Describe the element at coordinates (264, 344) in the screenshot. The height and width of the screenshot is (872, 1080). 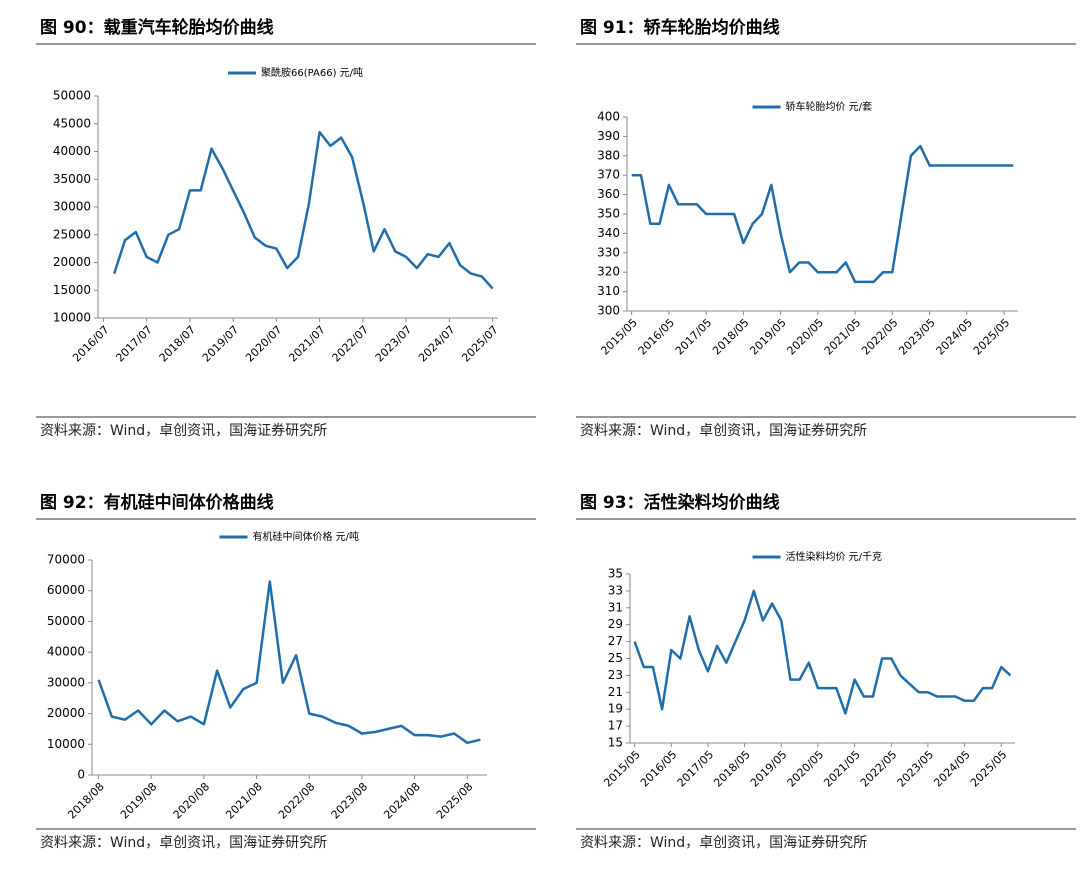
I see `x-tick-label: 2020/07` at that location.